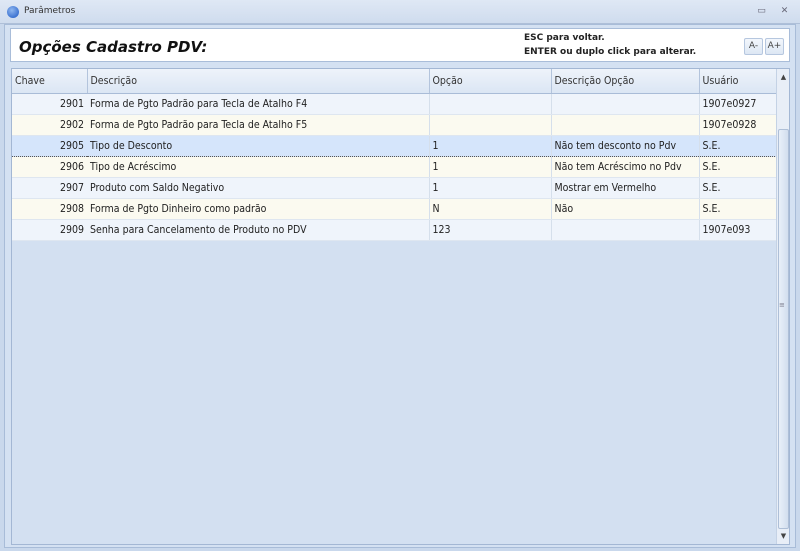 The height and width of the screenshot is (551, 800). I want to click on cell-usuario: 1907e093, so click(738, 230).